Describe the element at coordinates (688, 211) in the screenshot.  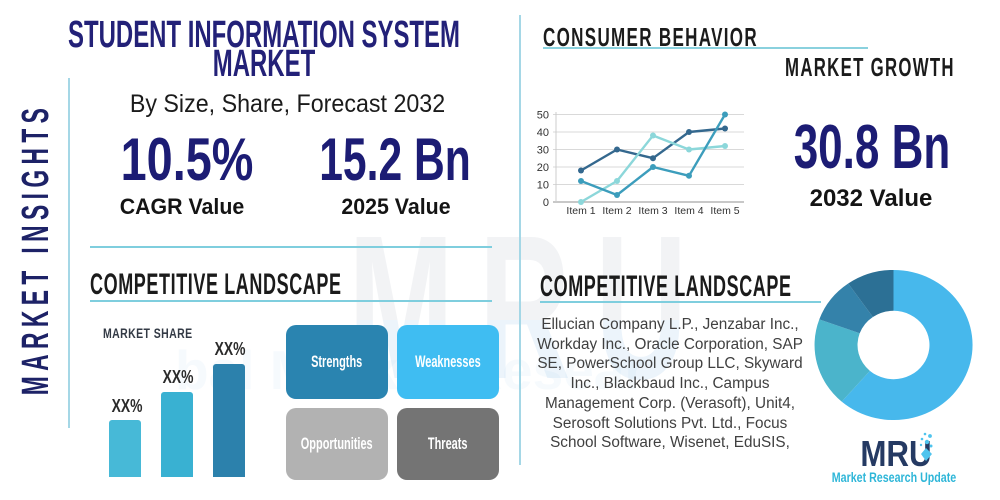
I see `svg-text: Item 4` at that location.